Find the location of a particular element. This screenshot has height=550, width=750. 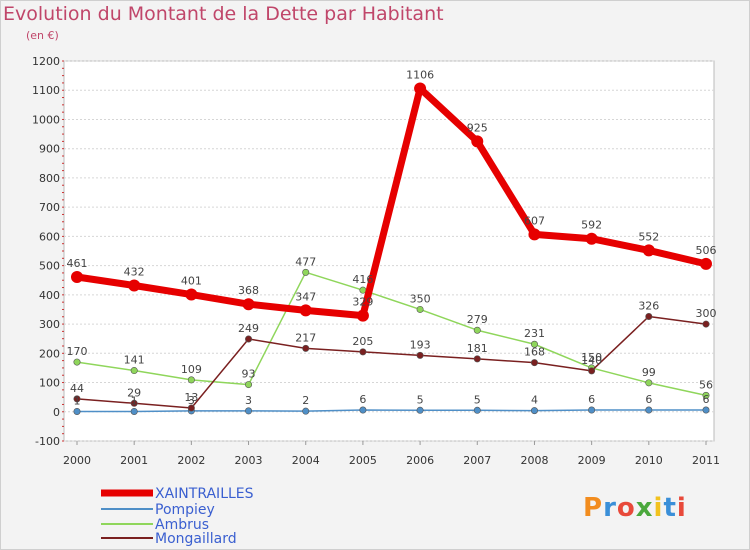

data-label: 217 is located at coordinates (305, 337).